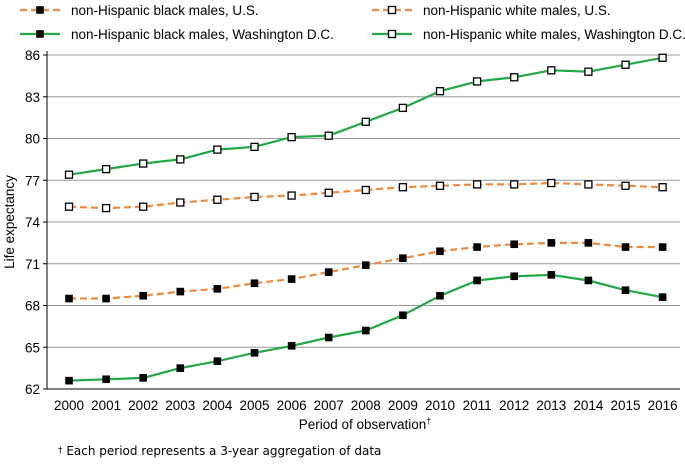  I want to click on footnote-mark: †, so click(60, 451).